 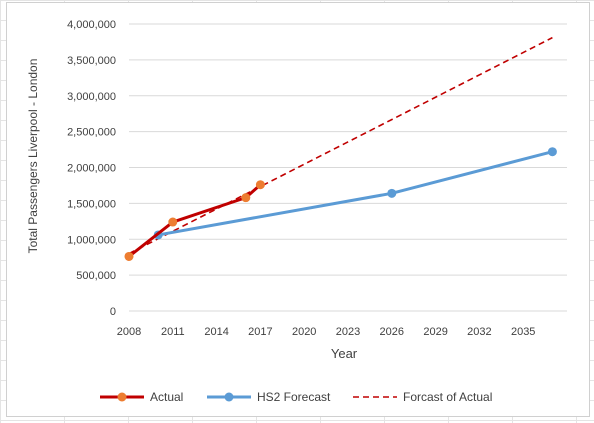 I want to click on y-tick-label: 0, so click(x=113, y=312).